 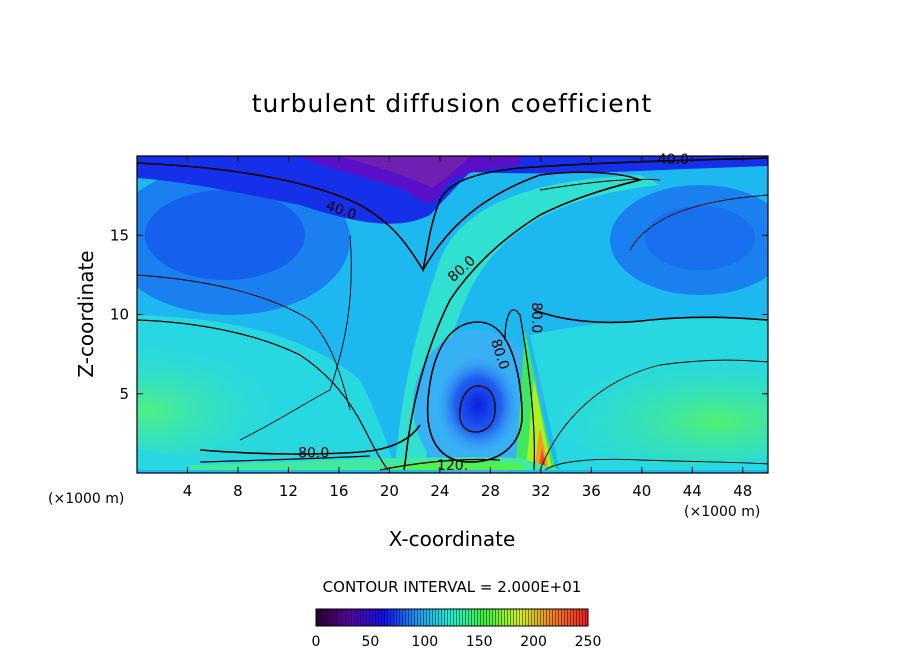 I want to click on x-axis-label: X-coordinate, so click(x=452, y=539).